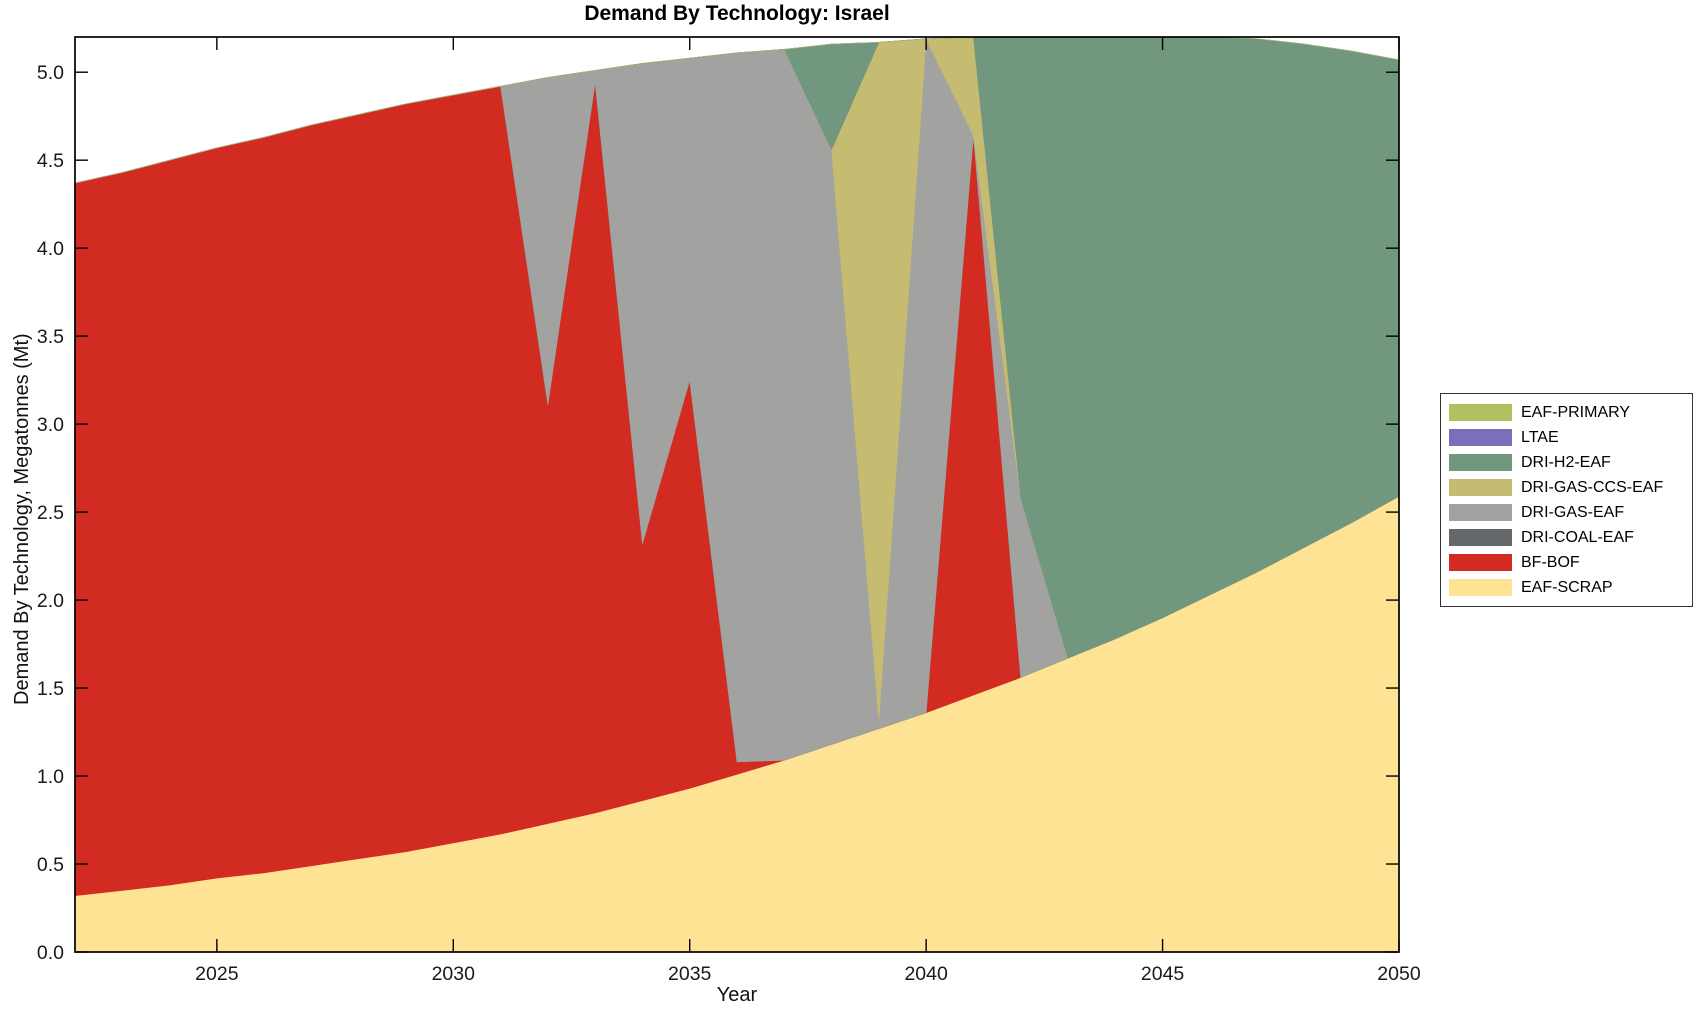 This screenshot has width=1703, height=1020. Describe the element at coordinates (737, 13) in the screenshot. I see `chart-title: Demand By Technology: Israel` at that location.